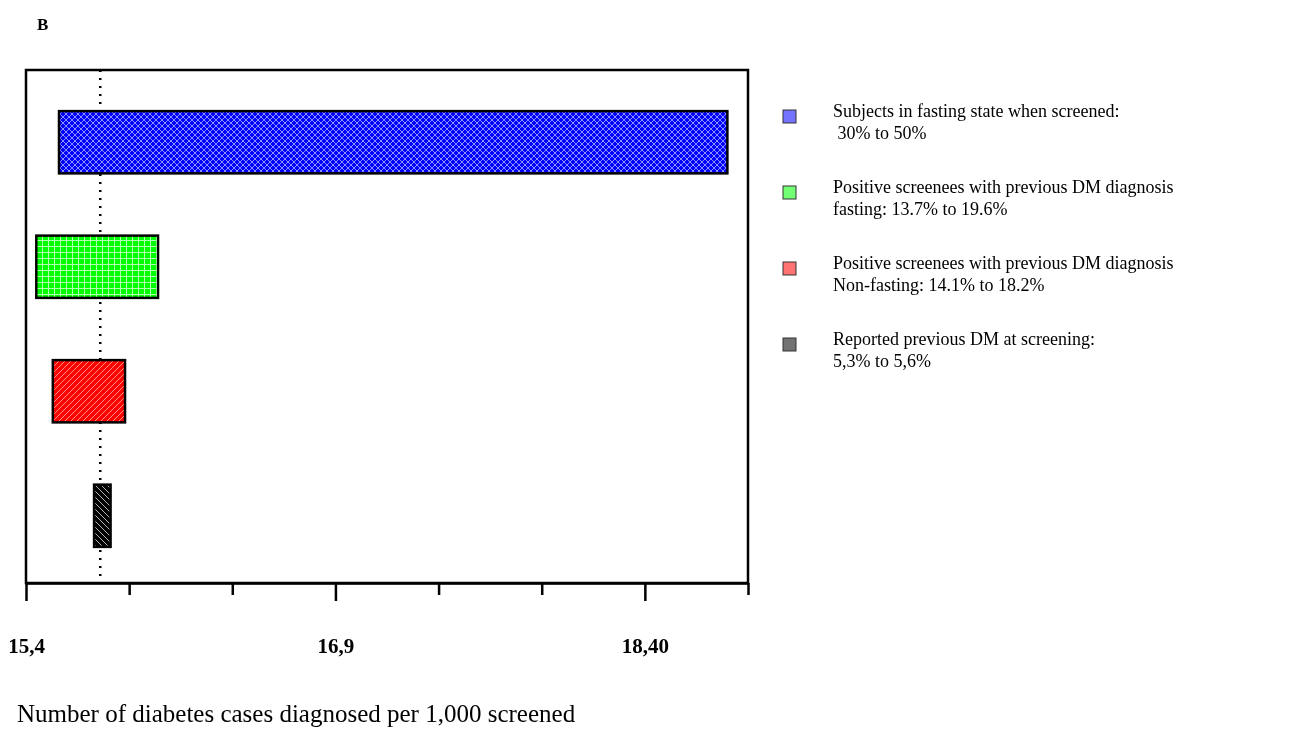  I want to click on legend-label: Positive screenees with previous DM diagnosis fasting: 13.7% to 19.6%, so click(1003, 198).